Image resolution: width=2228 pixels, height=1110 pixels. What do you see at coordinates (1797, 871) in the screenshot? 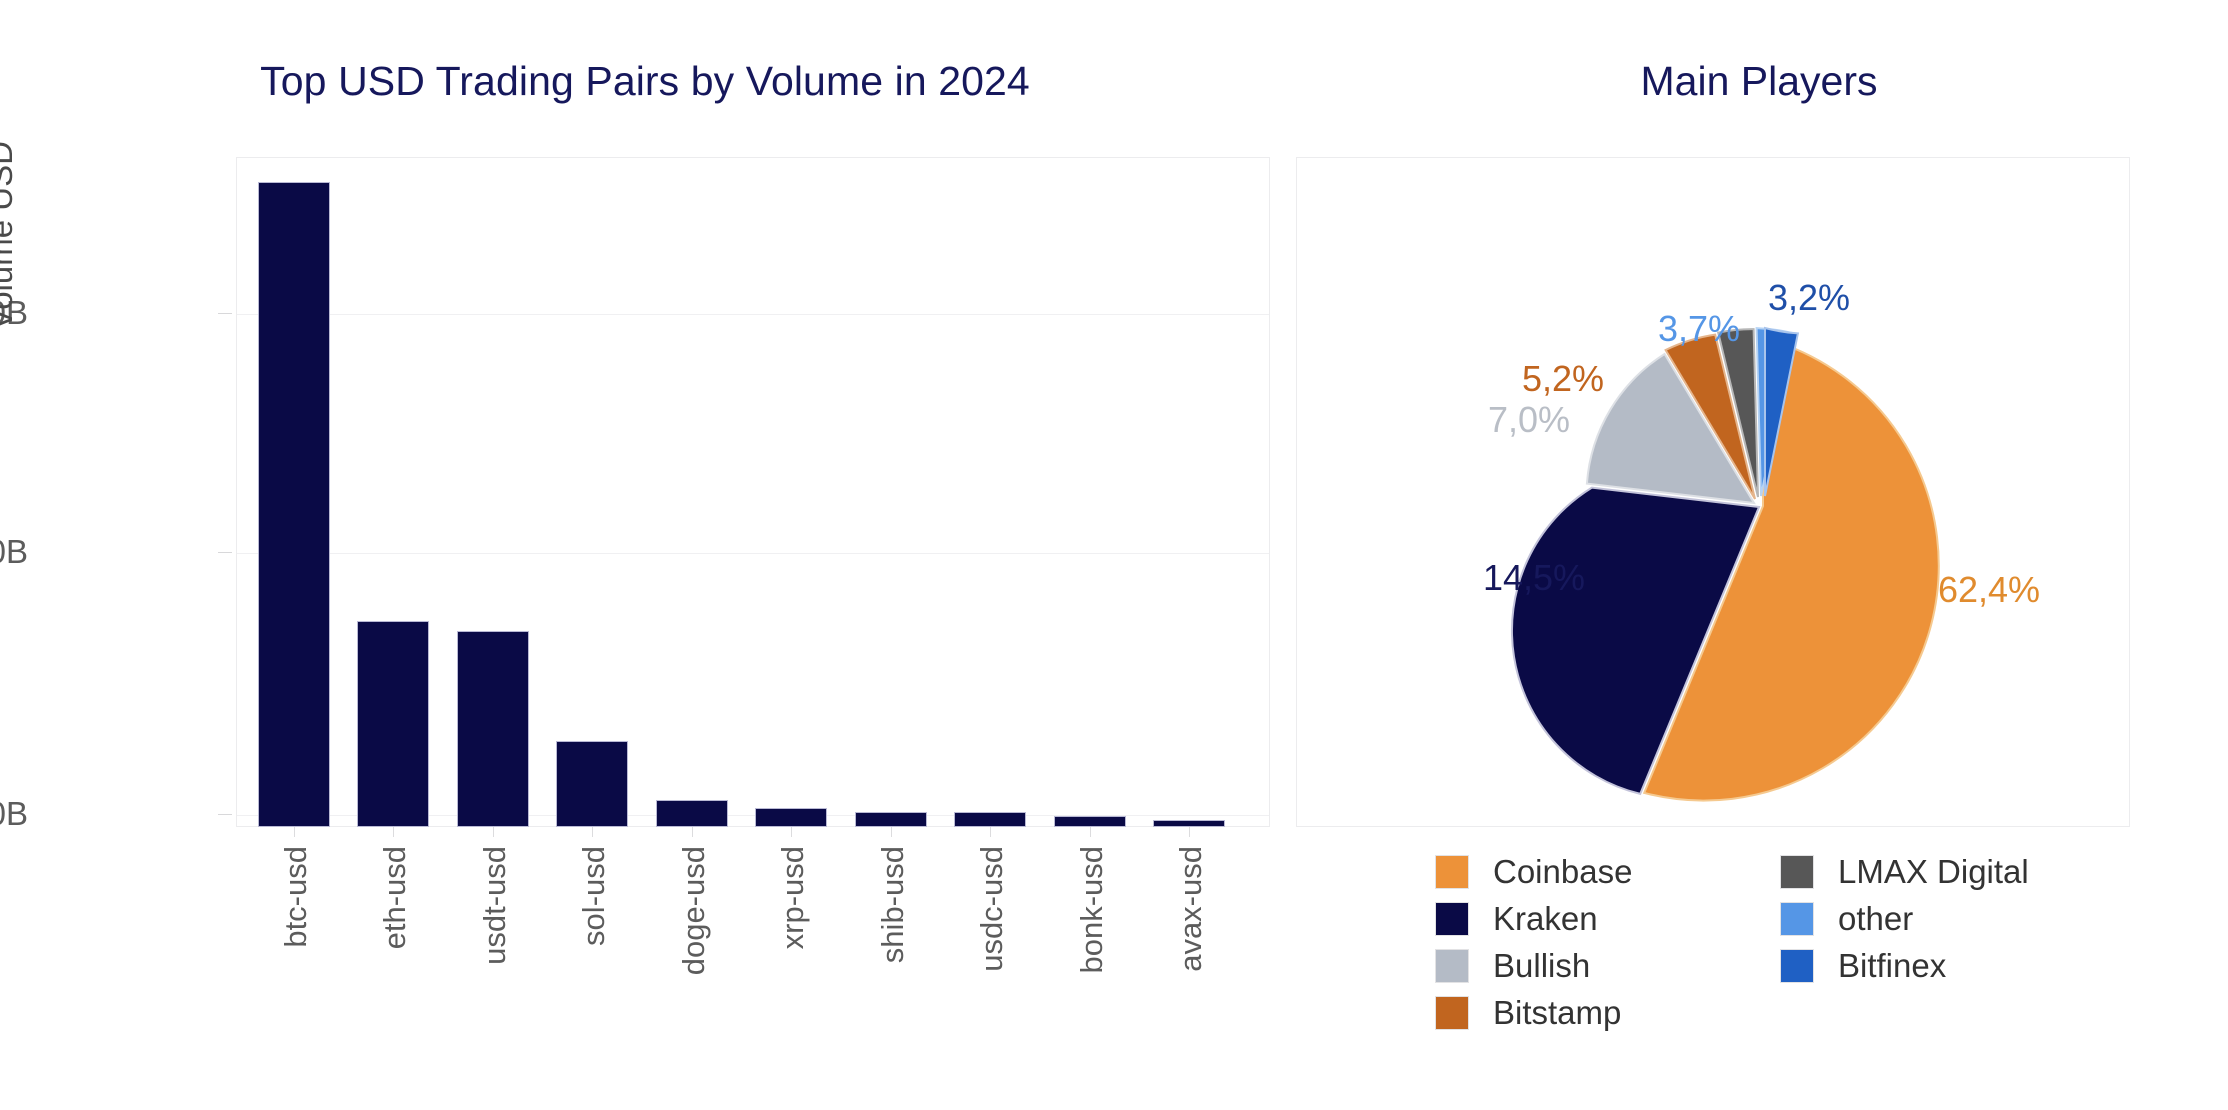
I see `legend-swatch-lmax-digital-icon` at bounding box center [1797, 871].